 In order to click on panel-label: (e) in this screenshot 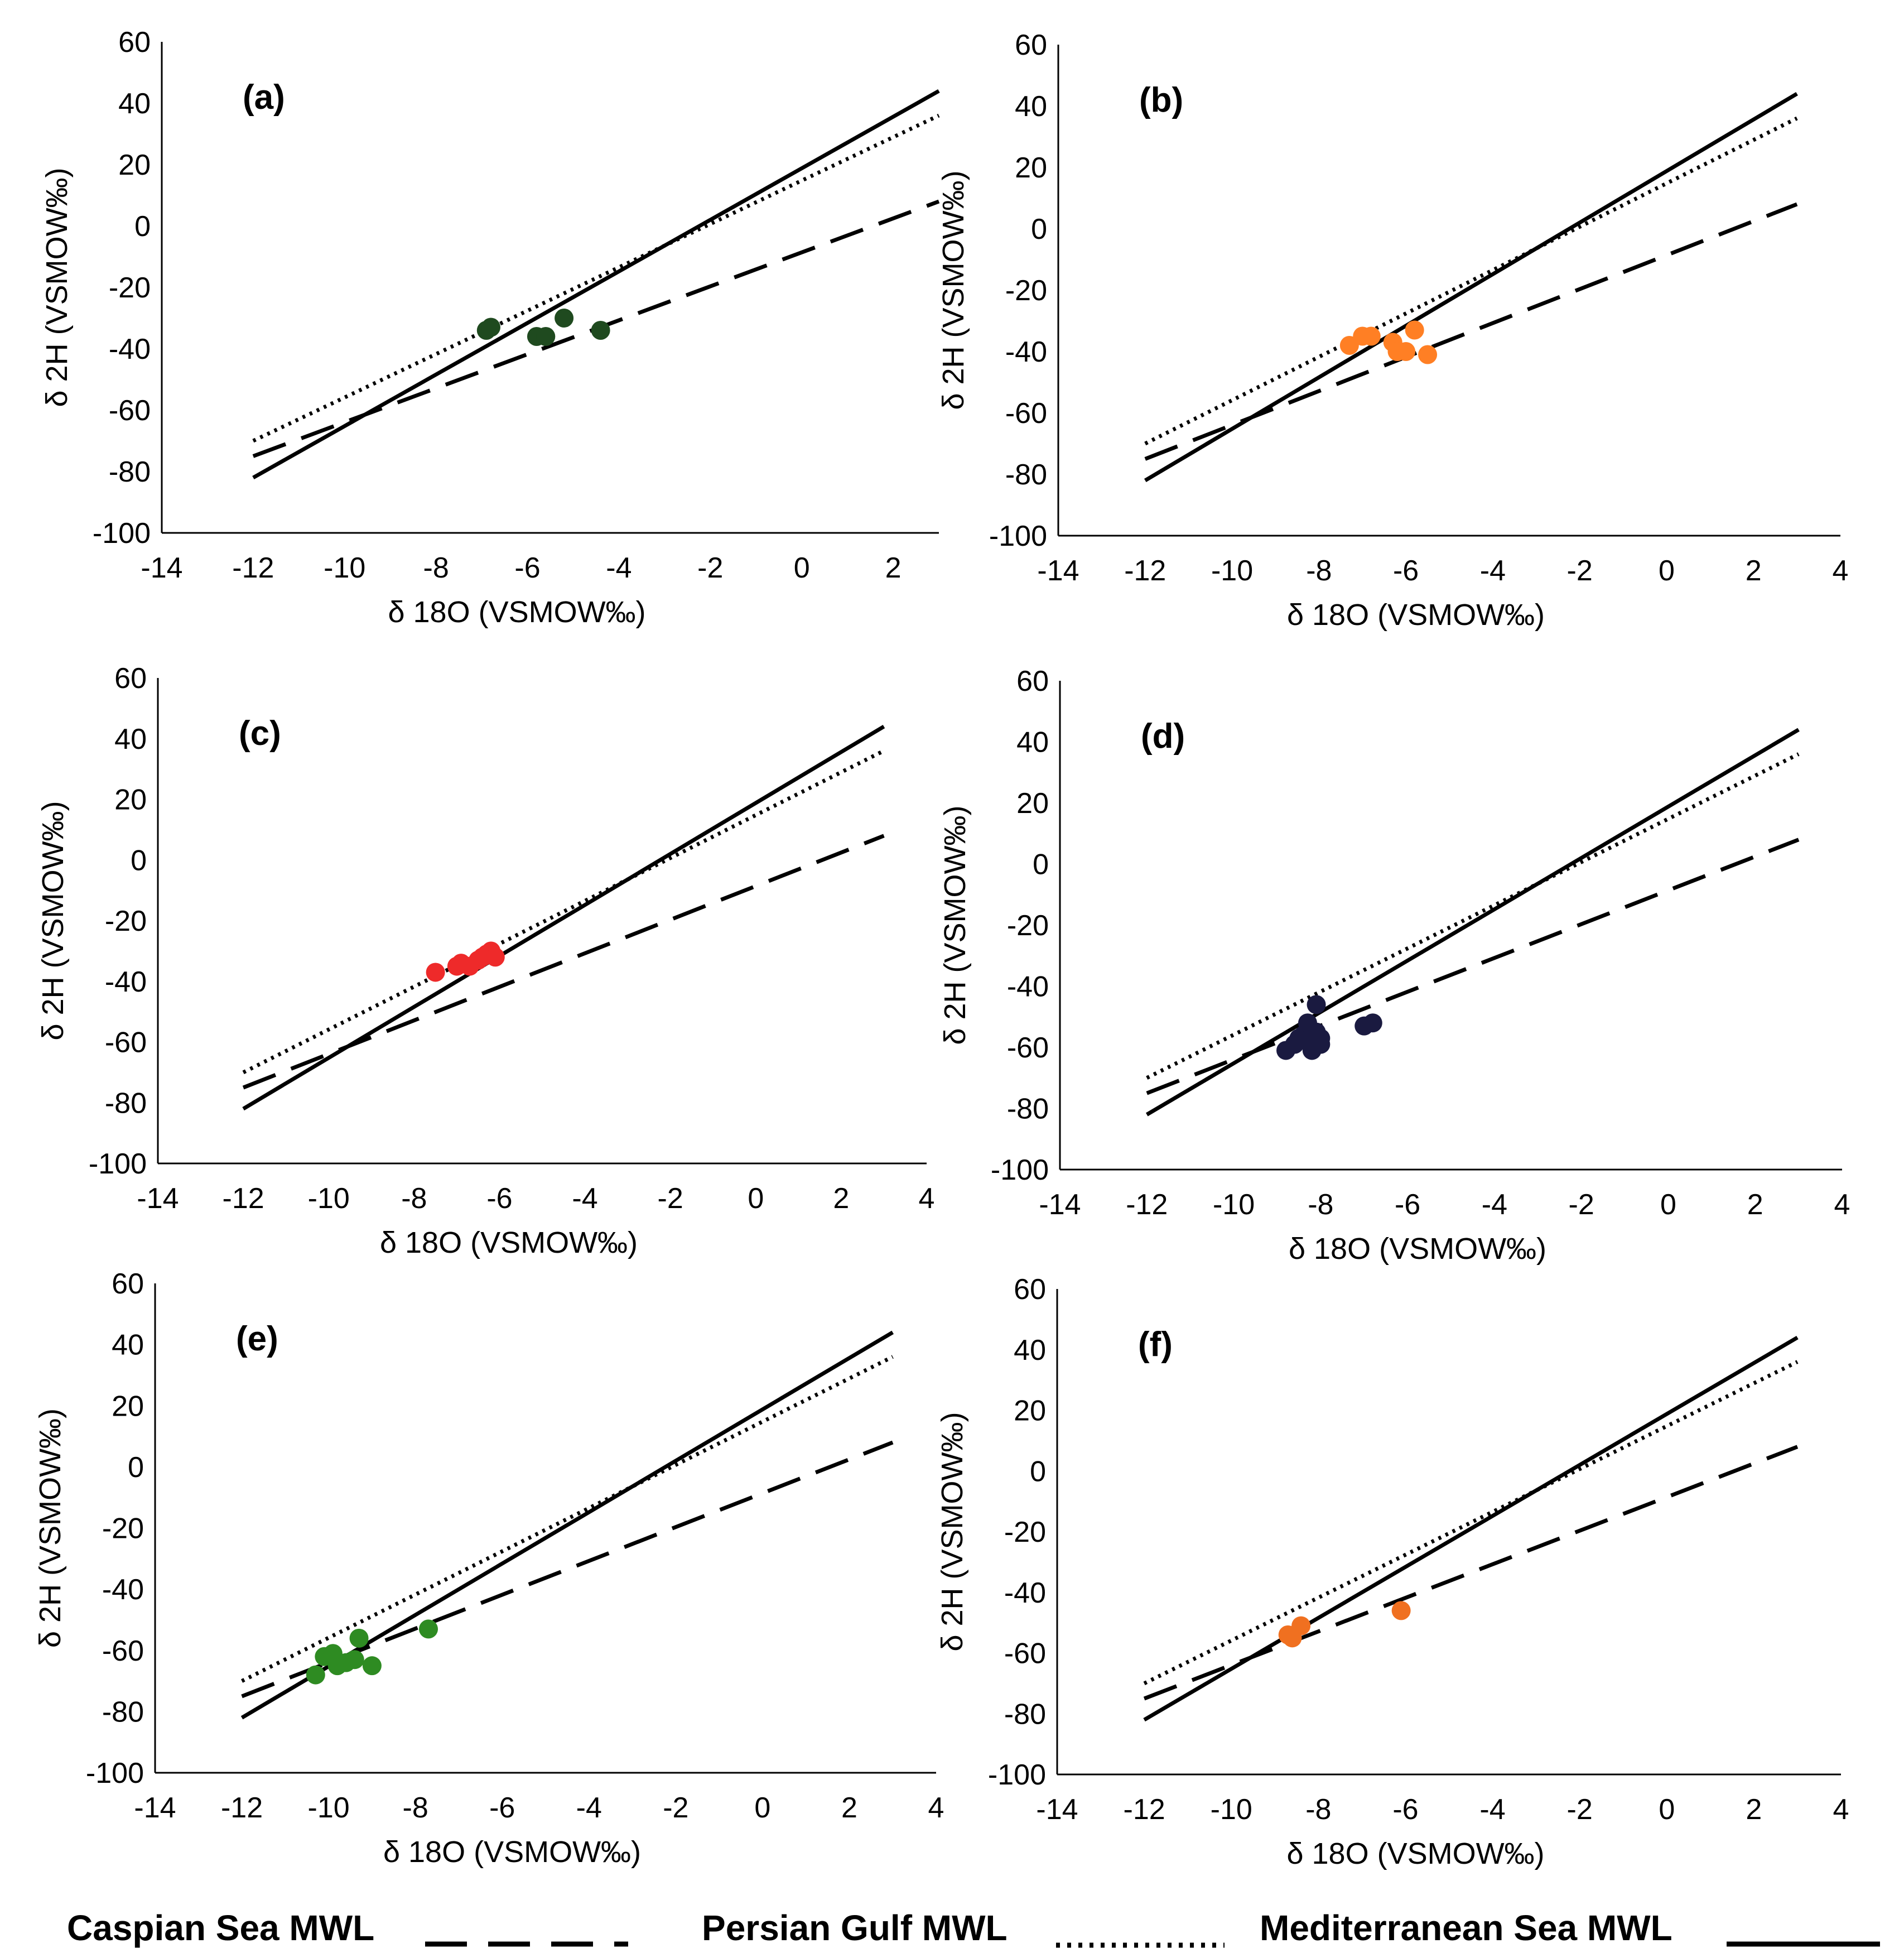, I will do `click(257, 1339)`.